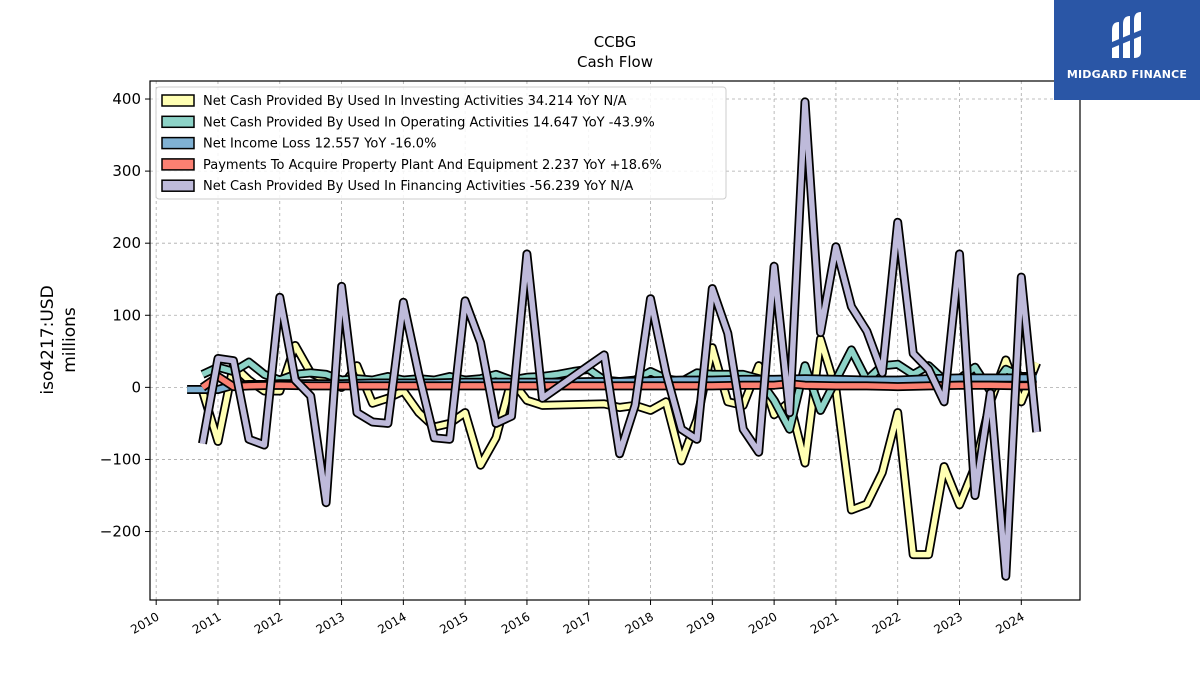  What do you see at coordinates (136, 387) in the screenshot?
I see `y-tick-label: 0` at bounding box center [136, 387].